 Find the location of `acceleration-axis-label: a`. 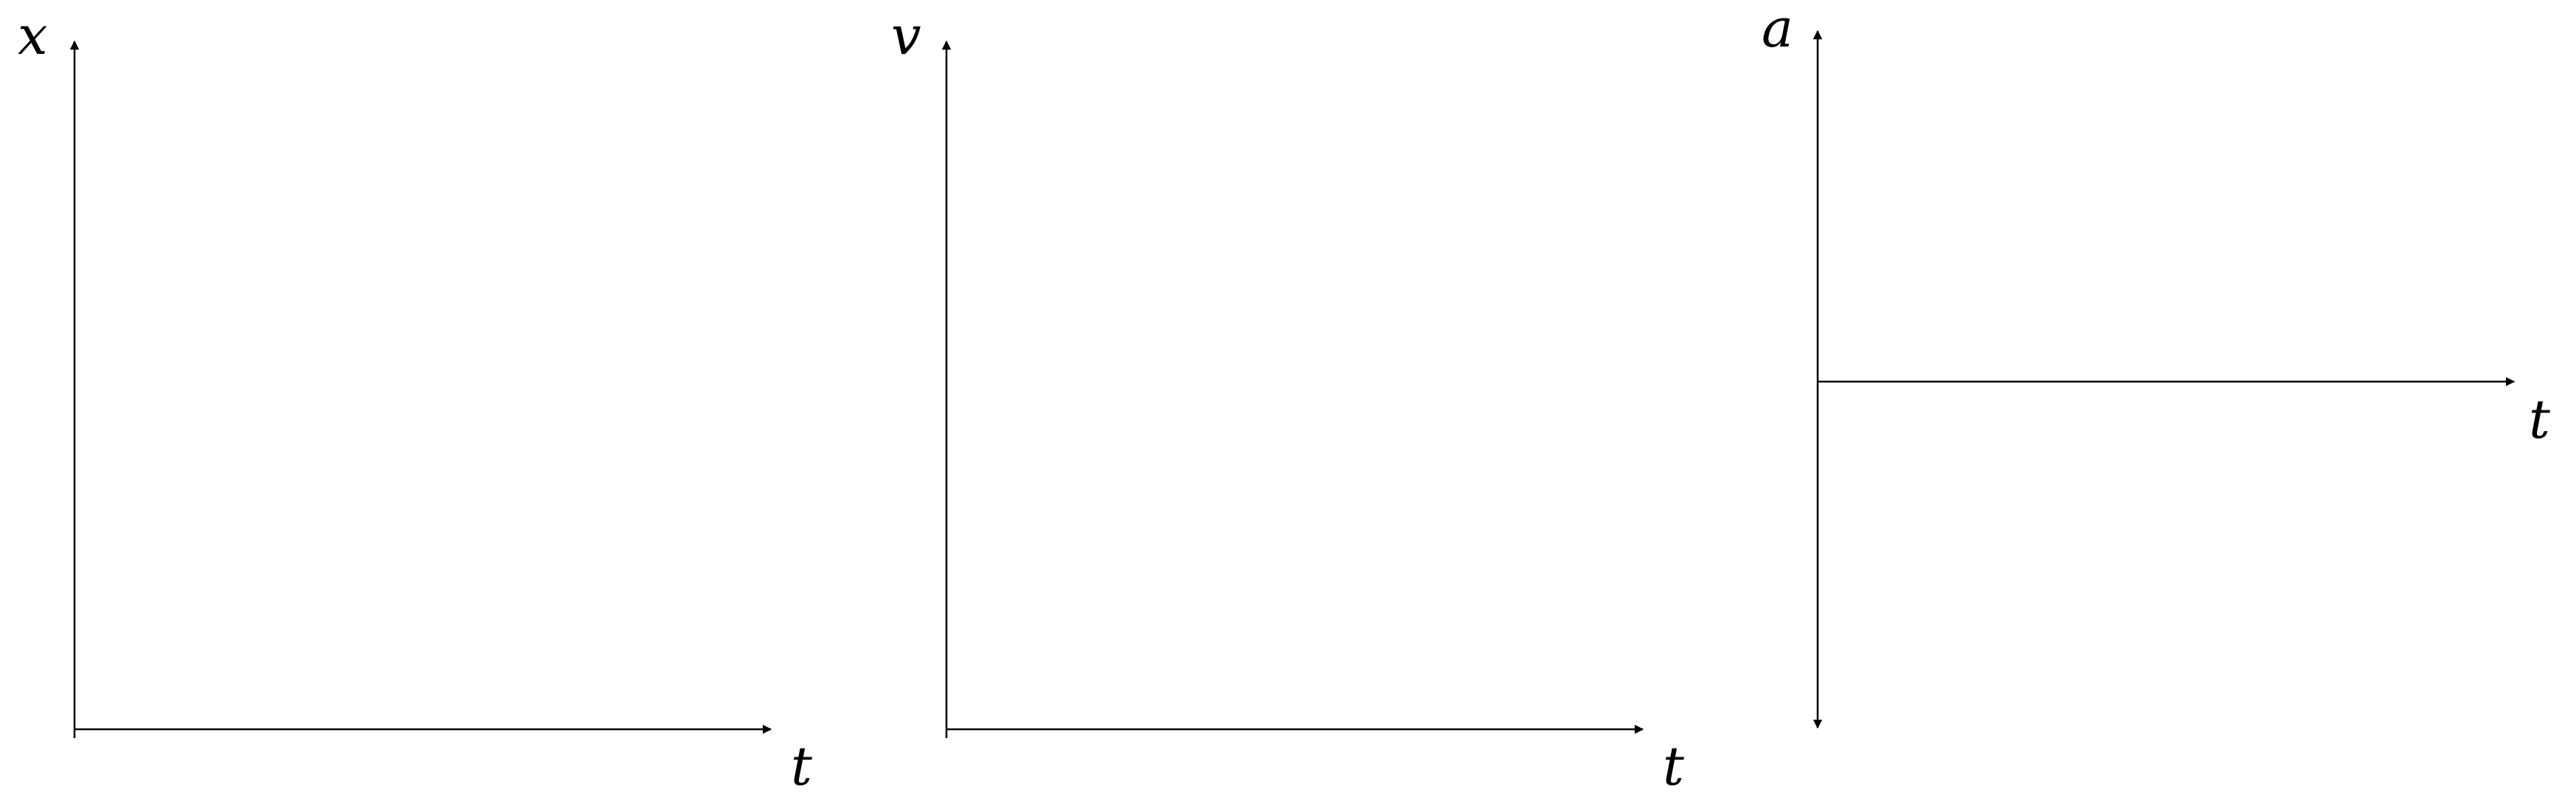

acceleration-axis-label: a is located at coordinates (1778, 29).